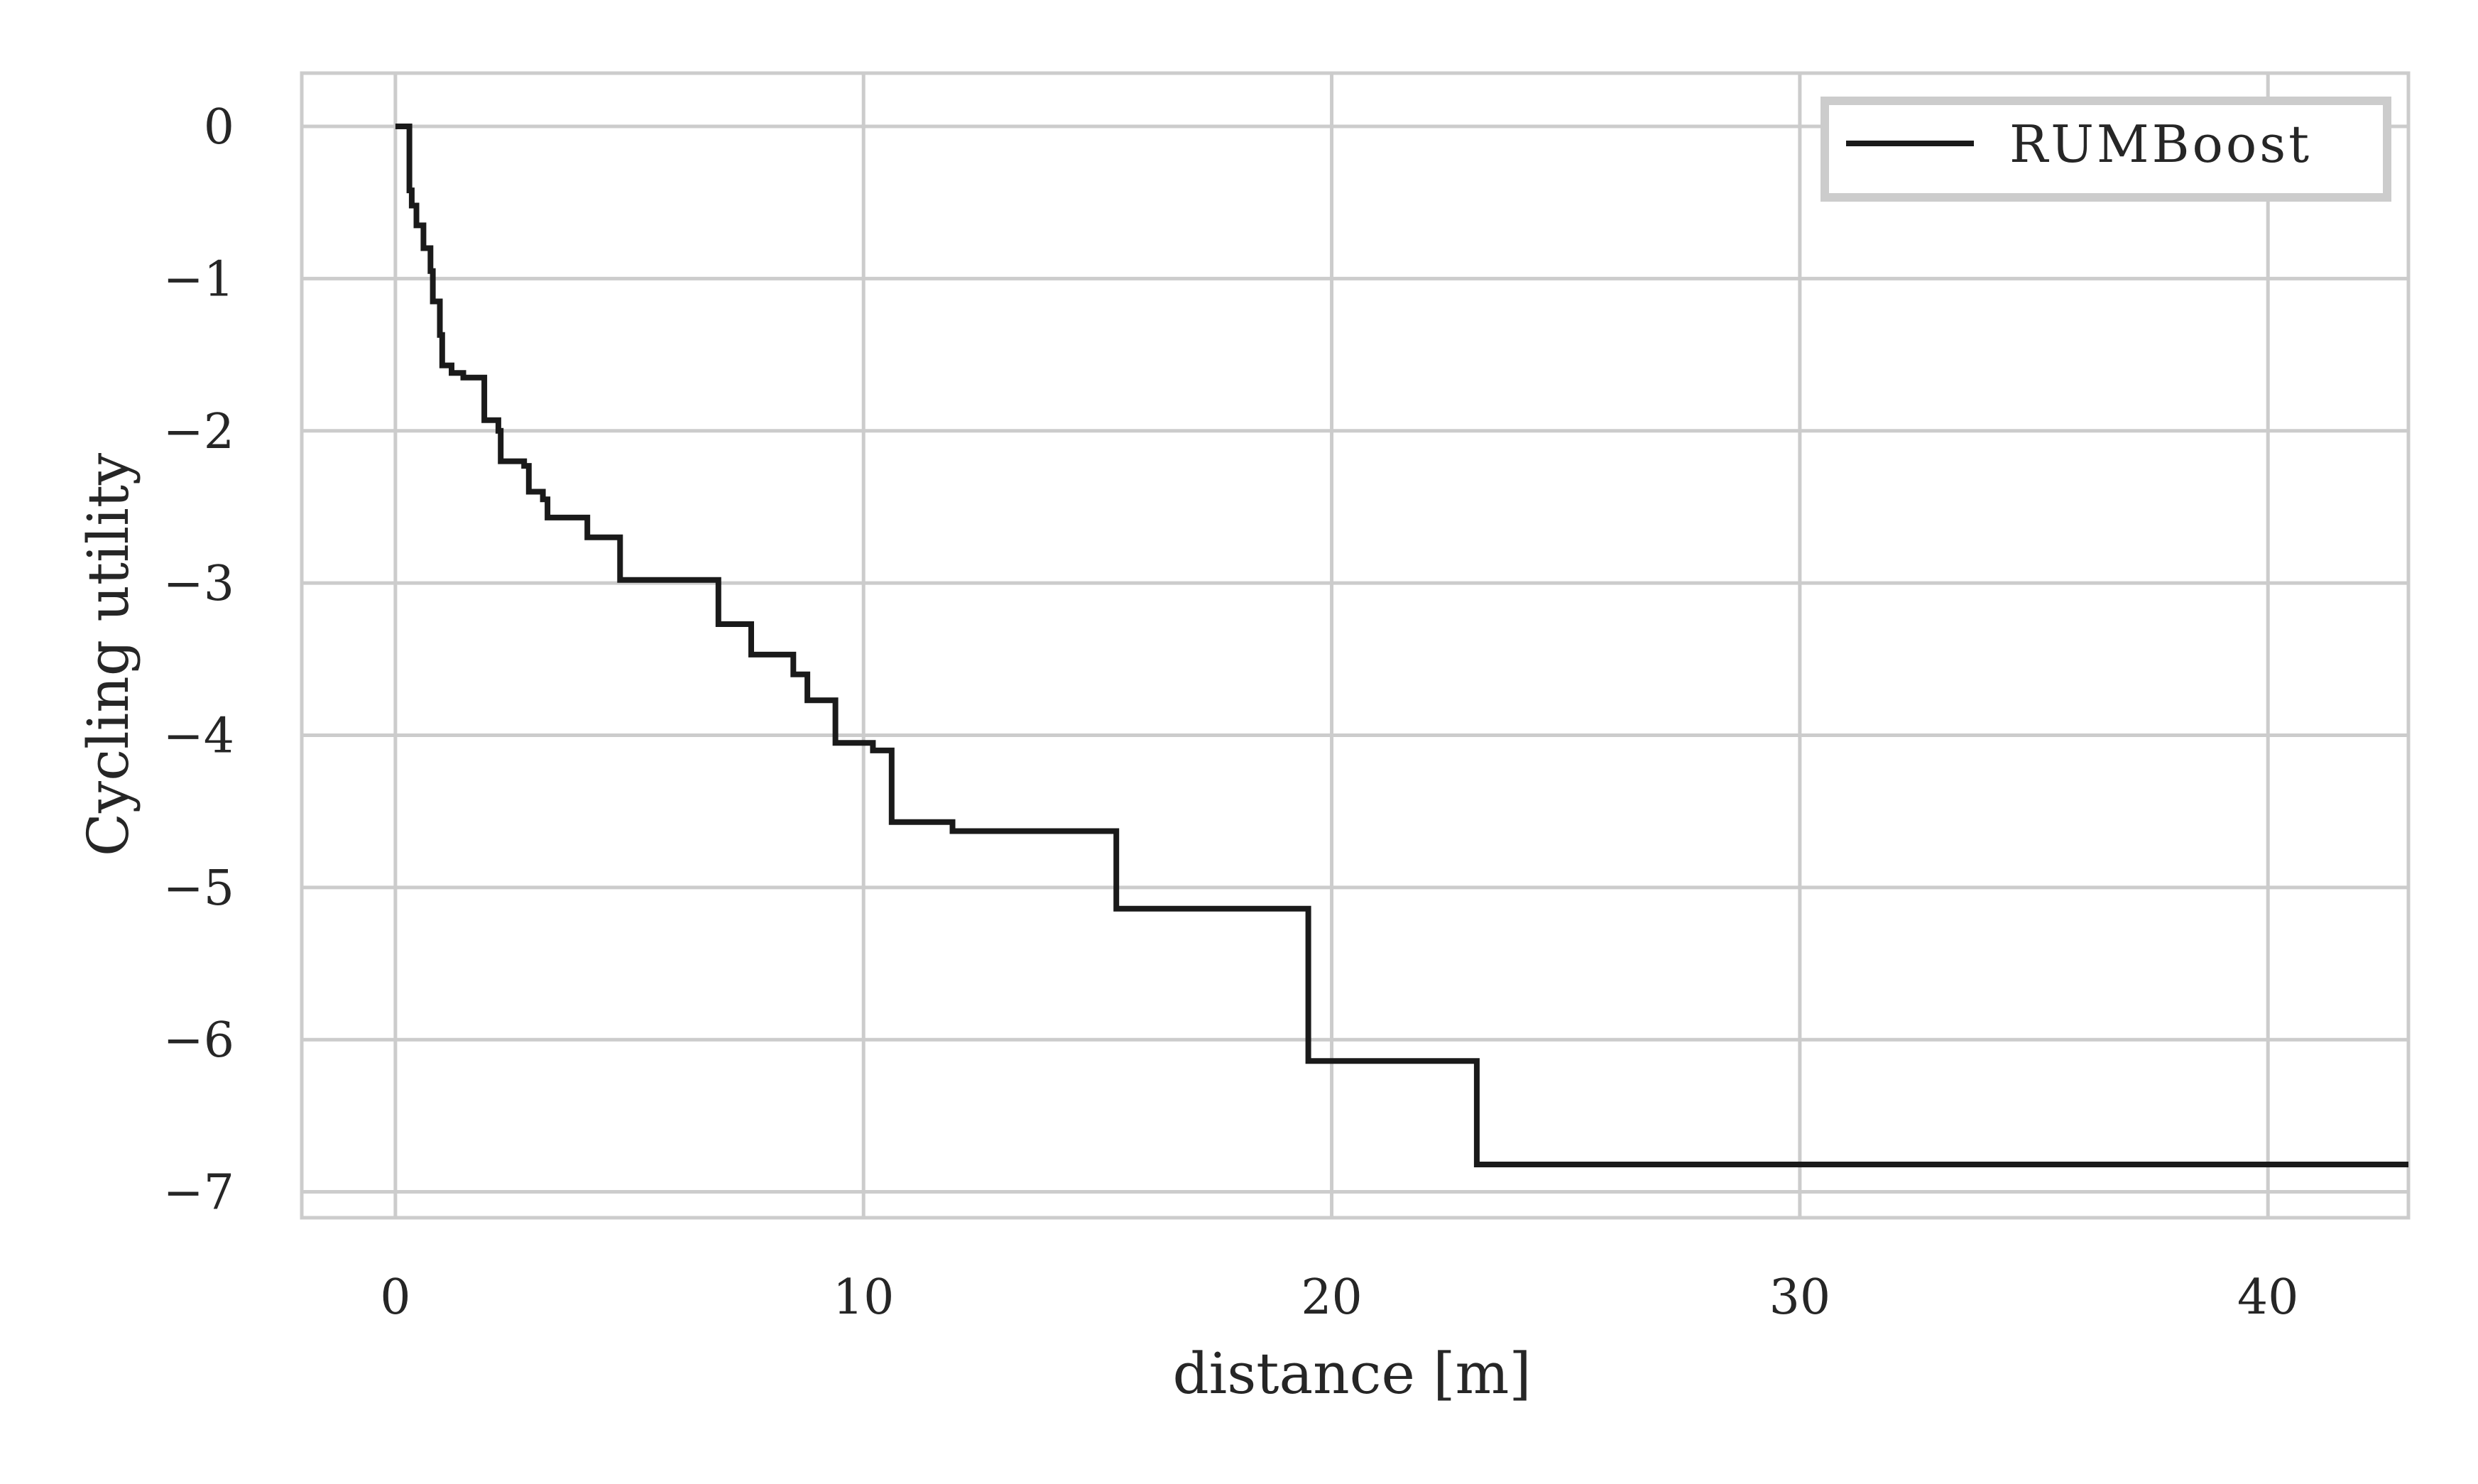 Image resolution: width=2478 pixels, height=1484 pixels. What do you see at coordinates (1800, 1298) in the screenshot?
I see `x-tick-label: 30` at bounding box center [1800, 1298].